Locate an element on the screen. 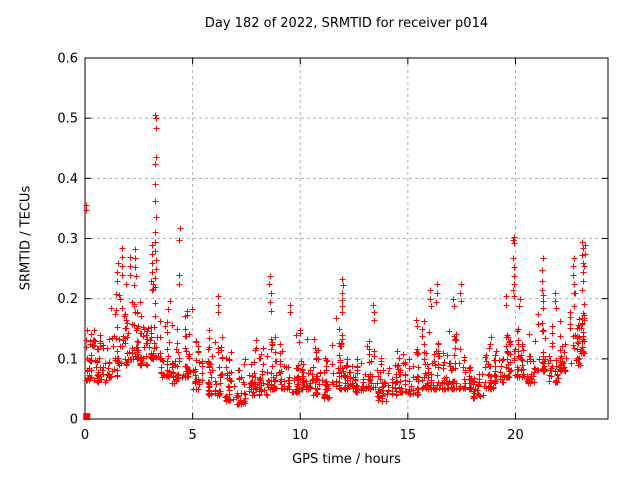  y-tick-label: 0.2 is located at coordinates (67, 299).